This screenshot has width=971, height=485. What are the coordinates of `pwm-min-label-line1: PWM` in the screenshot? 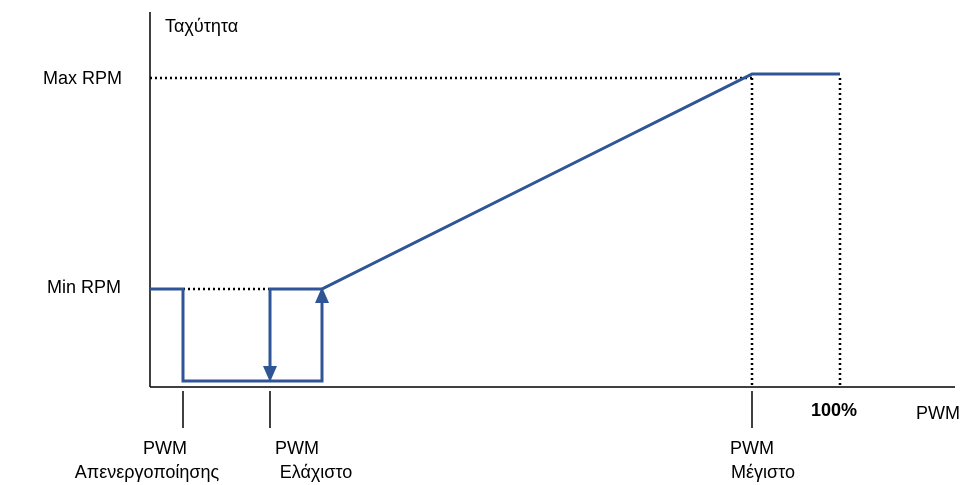 It's located at (297, 448).